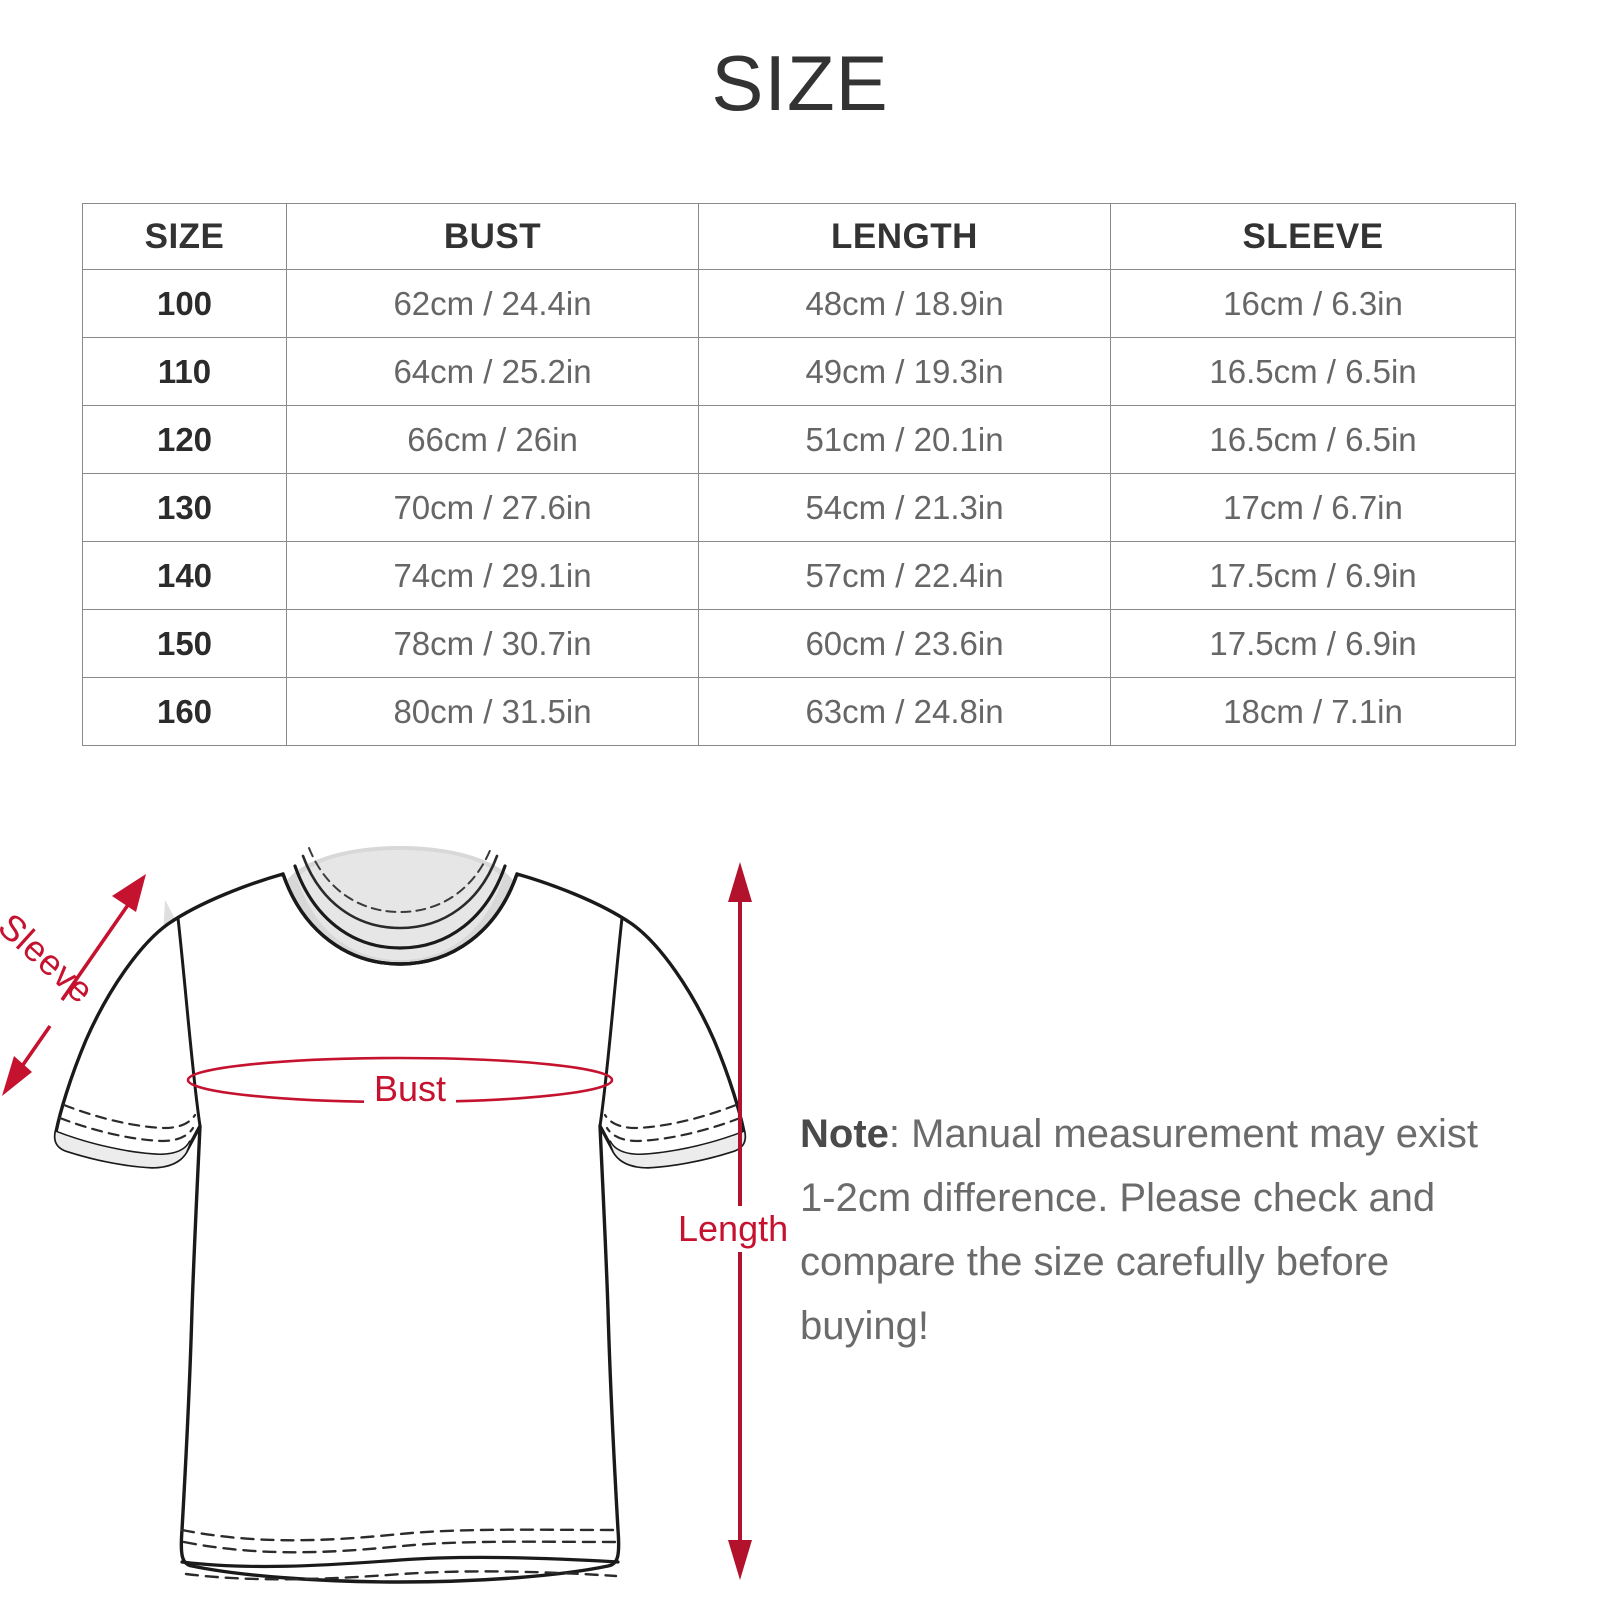  Describe the element at coordinates (492, 575) in the screenshot. I see `cell-bust: 74cm / 29.1in` at that location.